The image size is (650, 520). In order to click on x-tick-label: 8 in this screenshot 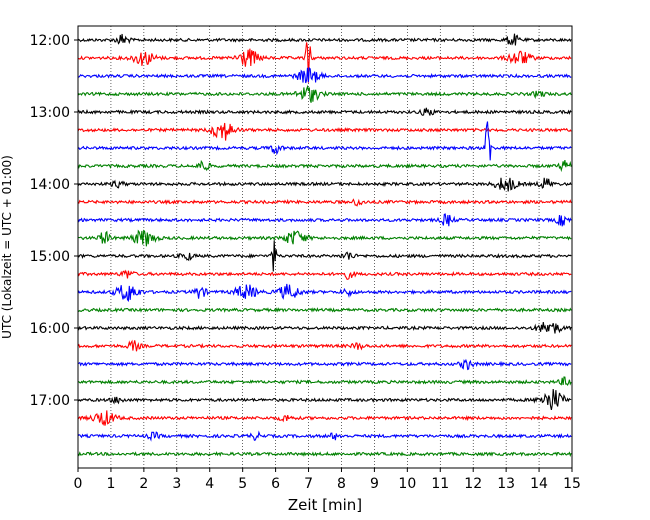, I will do `click(341, 484)`.